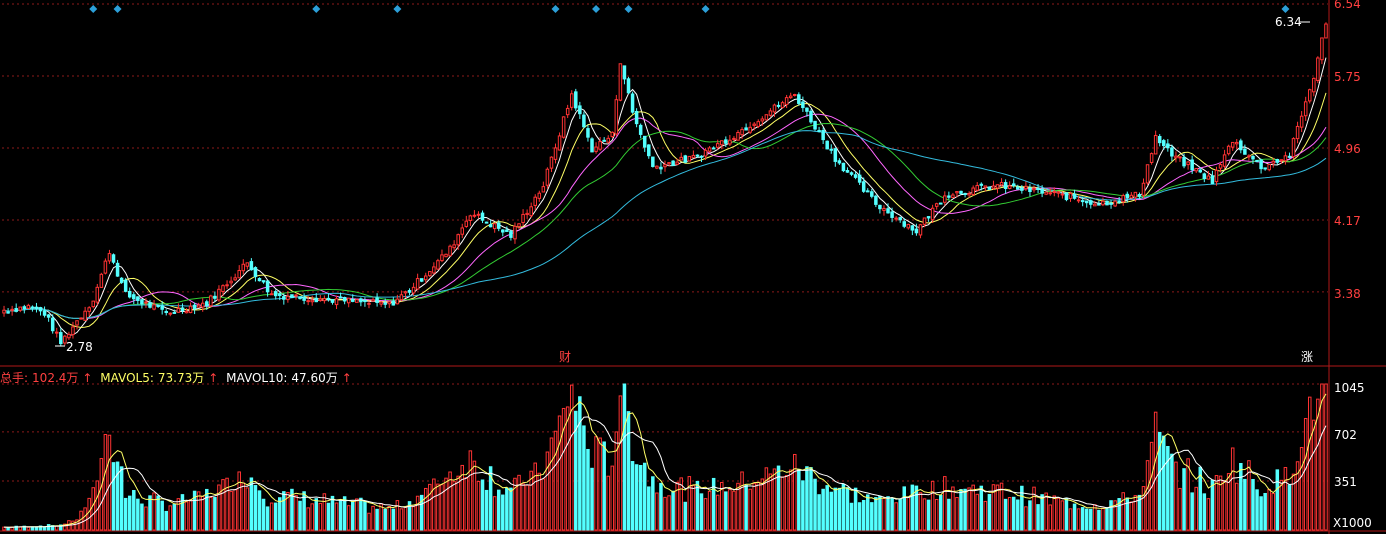  I want to click on price-tick-label: 4.96, so click(1347, 149).